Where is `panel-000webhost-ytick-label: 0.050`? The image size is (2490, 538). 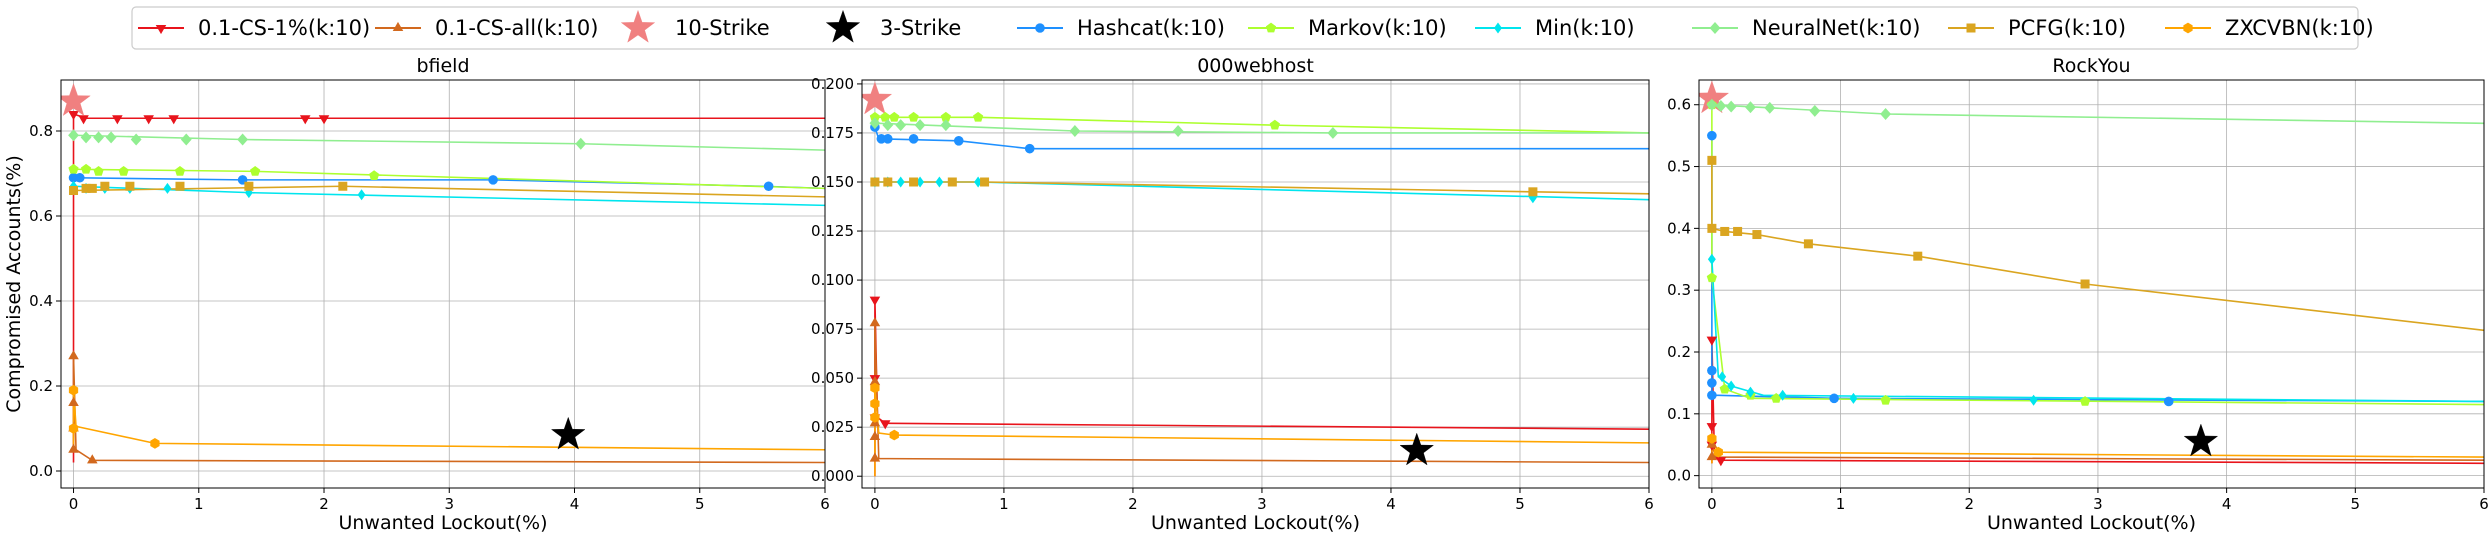 panel-000webhost-ytick-label: 0.050 is located at coordinates (832, 378).